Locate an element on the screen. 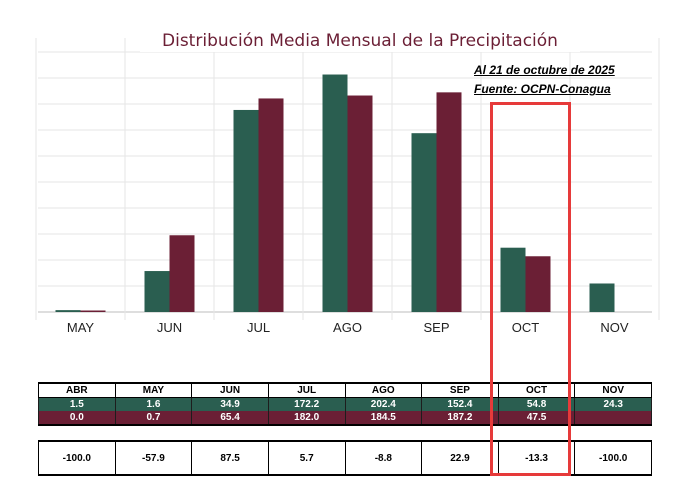  green-cell: 54.8 is located at coordinates (536, 404).